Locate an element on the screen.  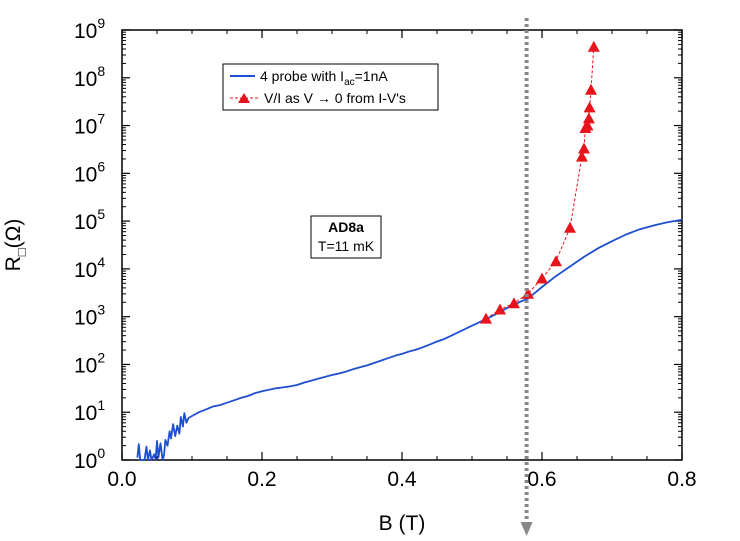
annotation-frame is located at coordinates (346, 237).